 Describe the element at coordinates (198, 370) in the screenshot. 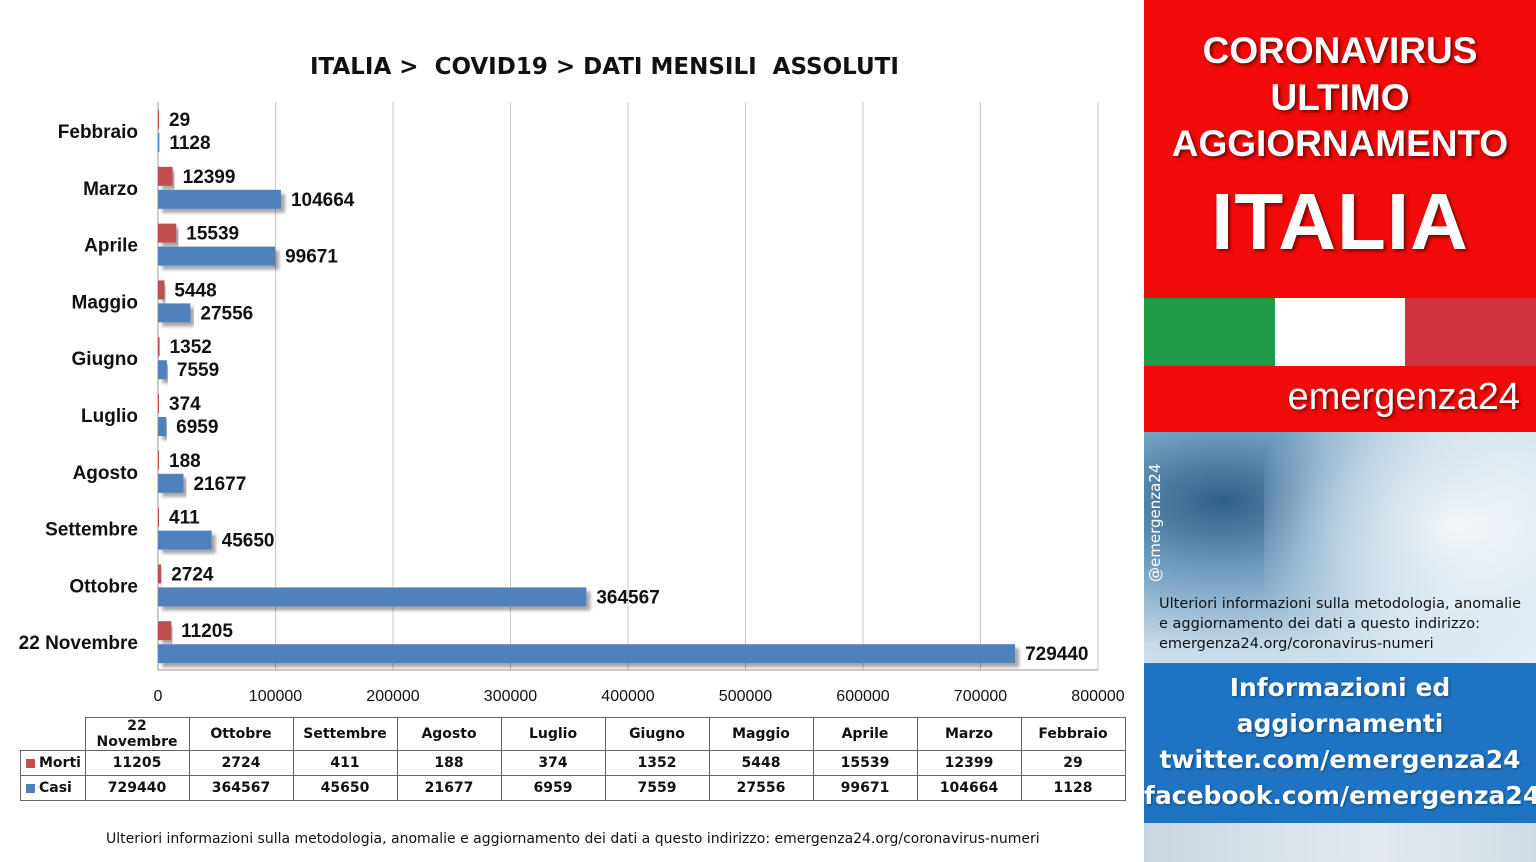

I see `data-label-casi: 7559` at that location.